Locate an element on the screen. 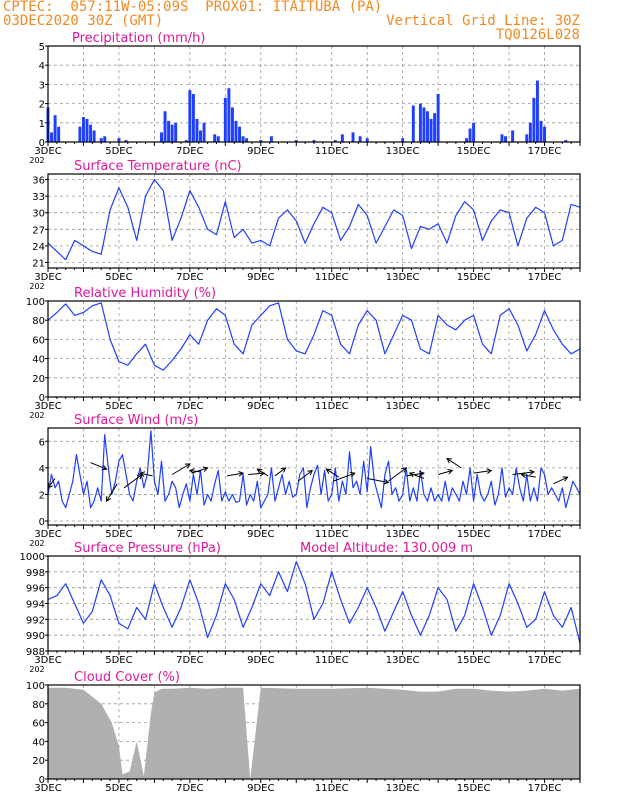  y-tick-label: 996 is located at coordinates (35, 589).